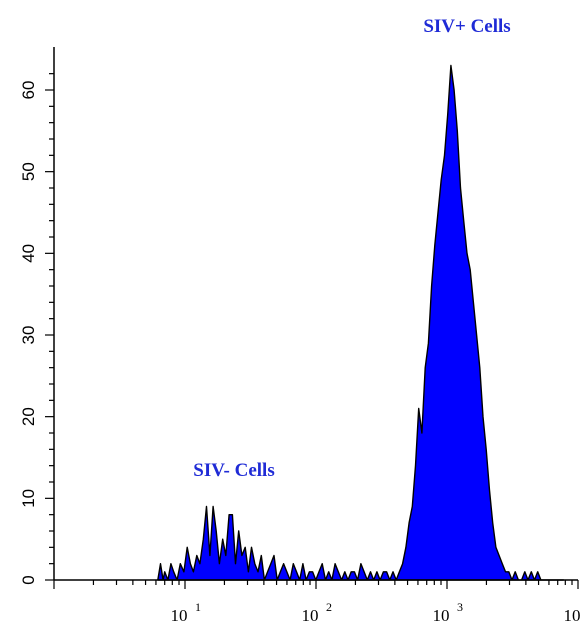 The height and width of the screenshot is (626, 582). I want to click on x-axis: 101102103104, so click(317, 602).